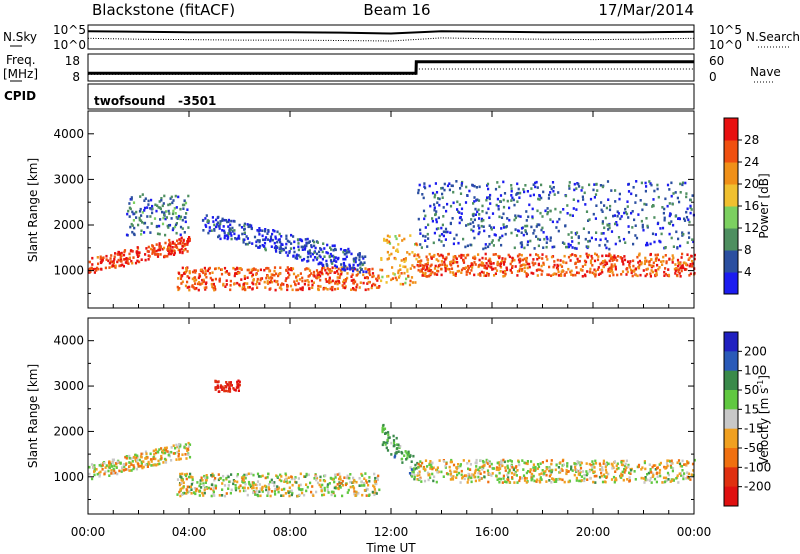 This screenshot has width=800, height=554. Describe the element at coordinates (391, 67) in the screenshot. I see `freq-panel-frame` at that location.